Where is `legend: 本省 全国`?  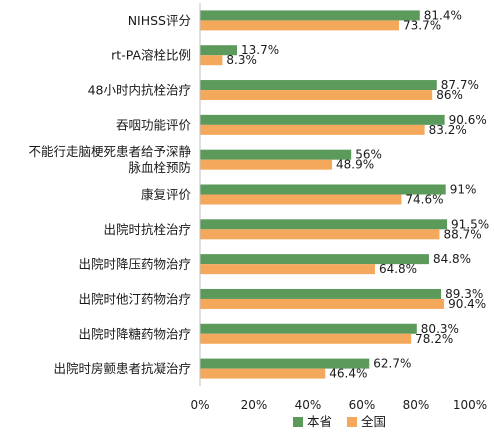
legend: 本省 全国 is located at coordinates (339, 421).